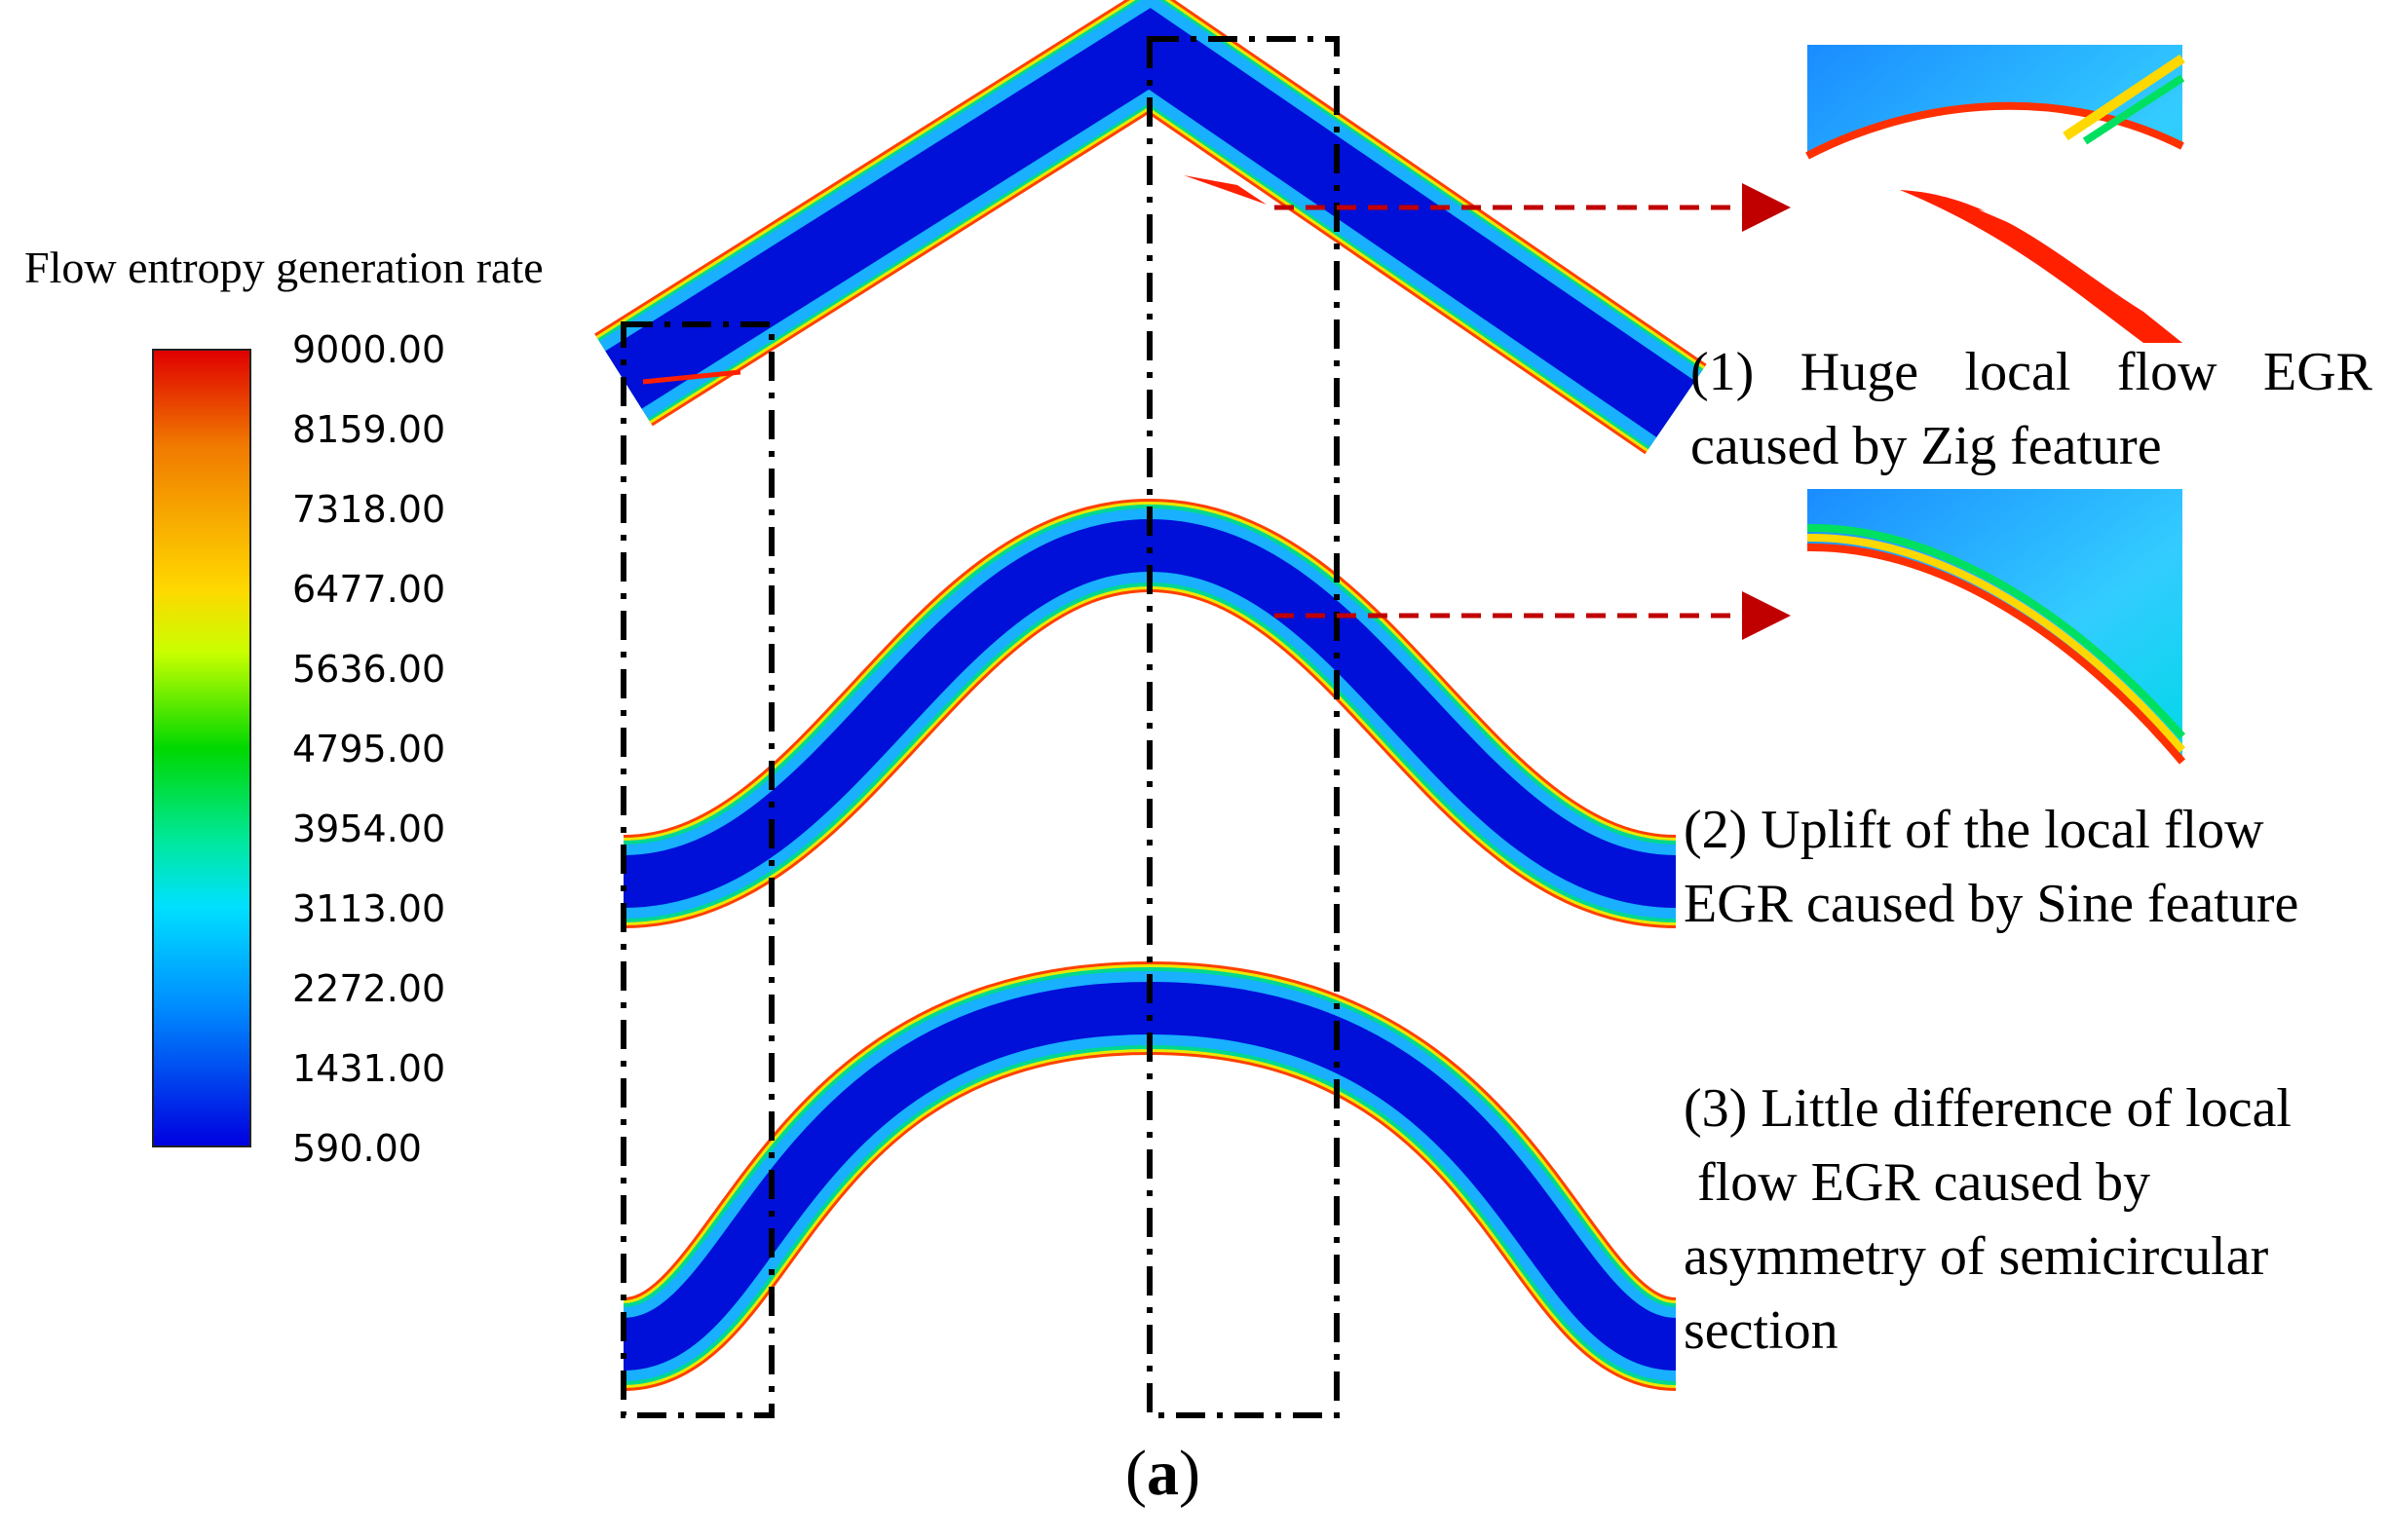 Image resolution: width=2387 pixels, height=1540 pixels. What do you see at coordinates (201, 748) in the screenshot?
I see `color-scale-bar` at bounding box center [201, 748].